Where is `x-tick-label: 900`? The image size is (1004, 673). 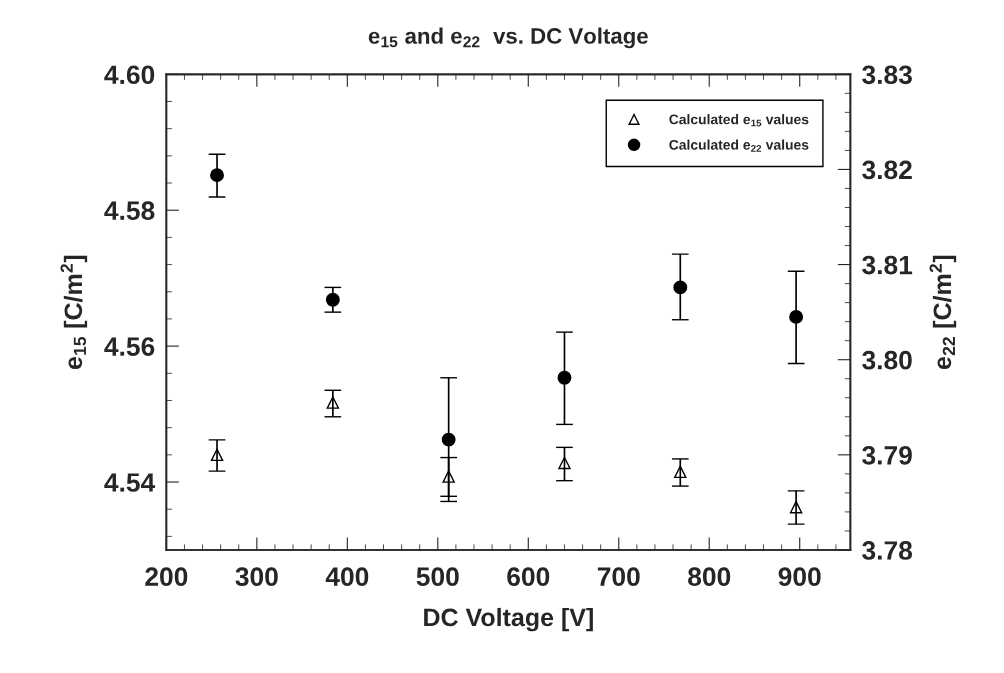 x-tick-label: 900 is located at coordinates (799, 577).